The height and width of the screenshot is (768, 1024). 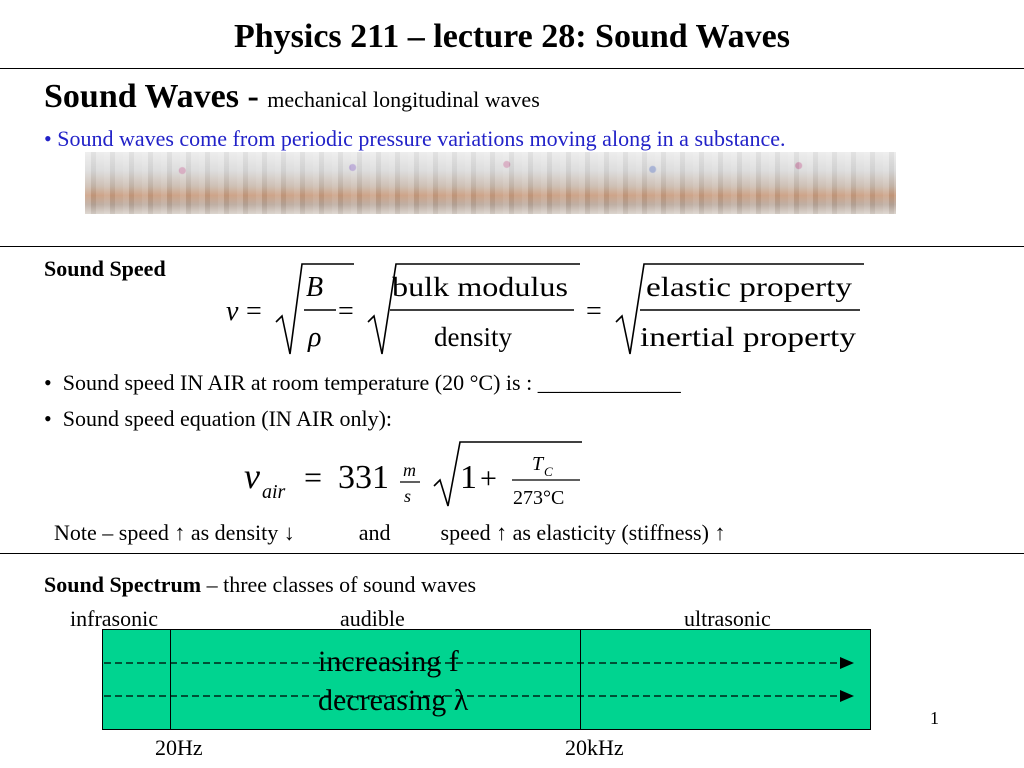 What do you see at coordinates (480, 287) in the screenshot?
I see `eq-bulk-modulus: bulk modulus` at bounding box center [480, 287].